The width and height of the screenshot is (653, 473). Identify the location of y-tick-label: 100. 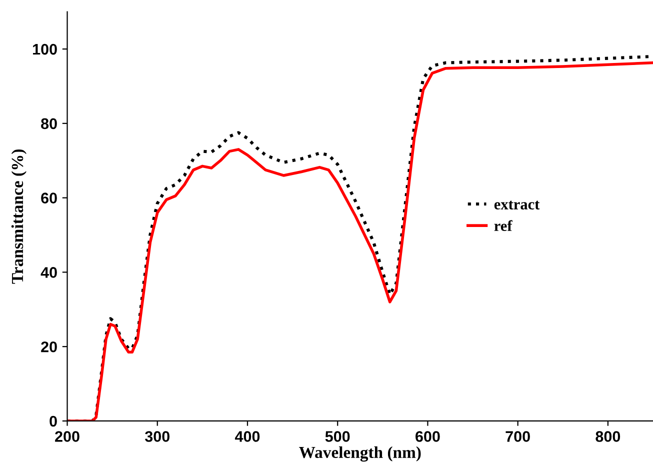
(45, 49).